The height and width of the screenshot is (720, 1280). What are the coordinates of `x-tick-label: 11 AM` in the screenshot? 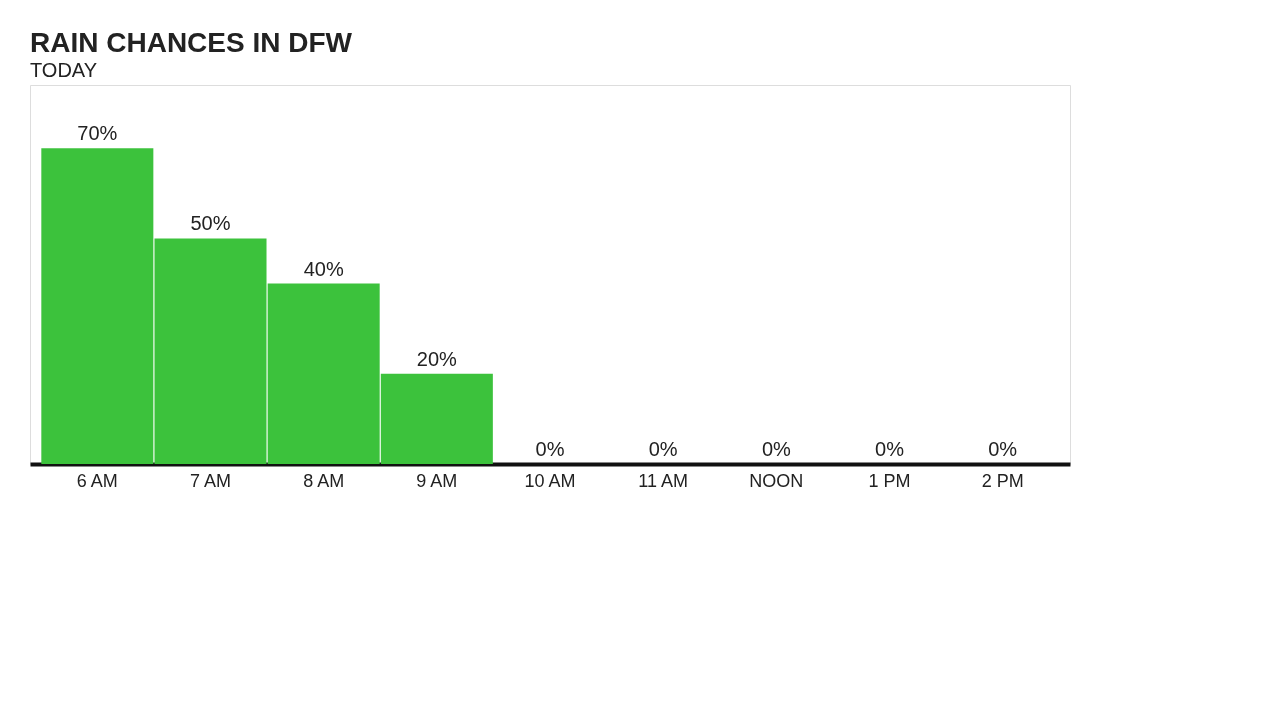 It's located at (663, 480).